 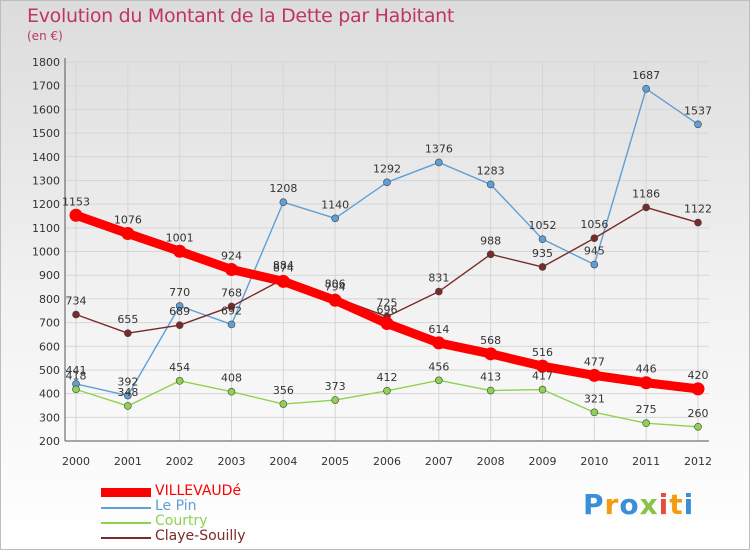 I want to click on data-label: 1140, so click(x=335, y=204).